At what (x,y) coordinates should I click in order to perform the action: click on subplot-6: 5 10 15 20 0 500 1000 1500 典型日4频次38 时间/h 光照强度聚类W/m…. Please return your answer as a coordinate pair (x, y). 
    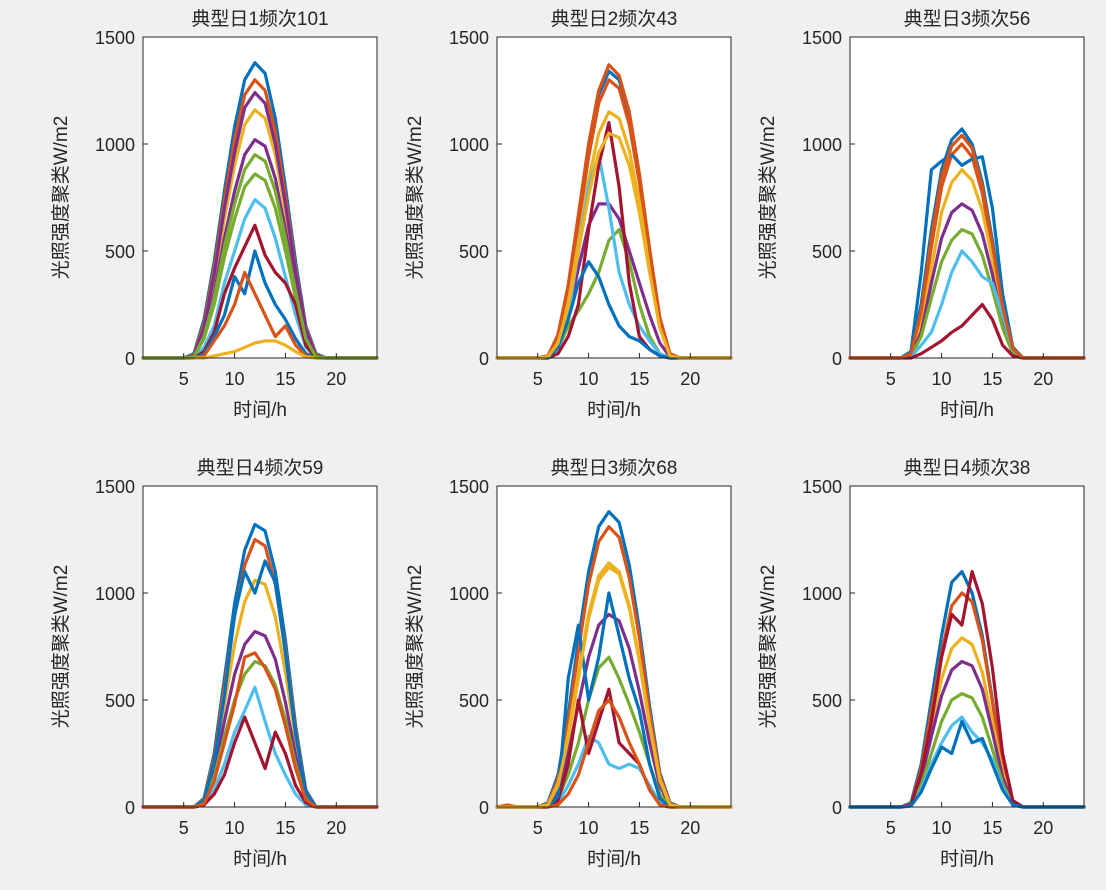
    Looking at the image, I should click on (921, 663).